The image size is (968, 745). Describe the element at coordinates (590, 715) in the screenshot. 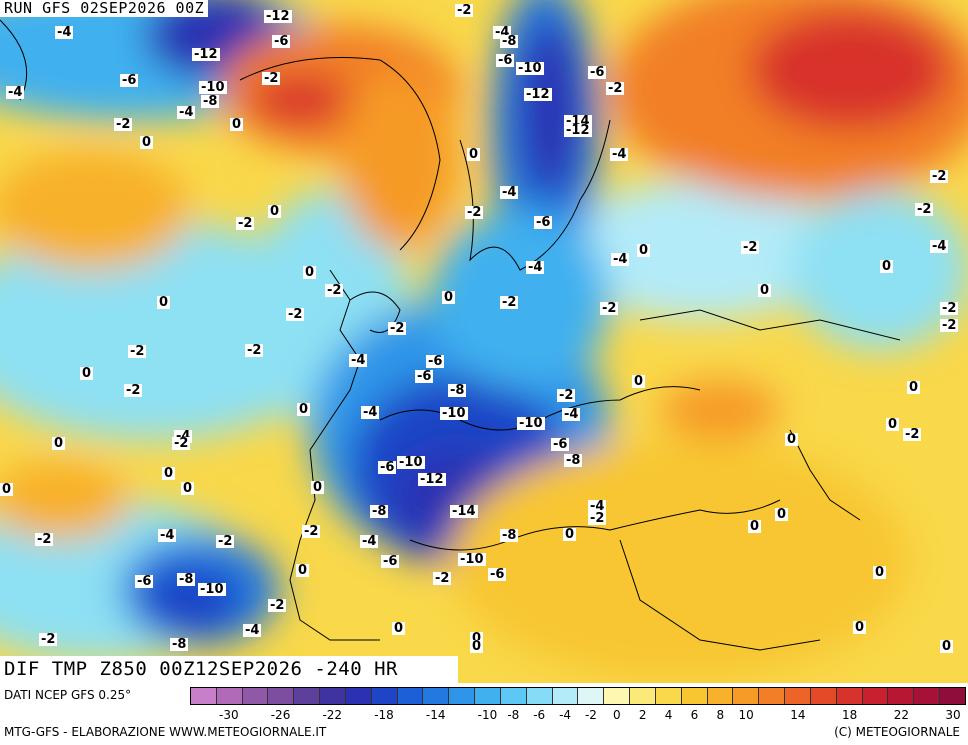

I see `legend-tick-label: -2` at that location.